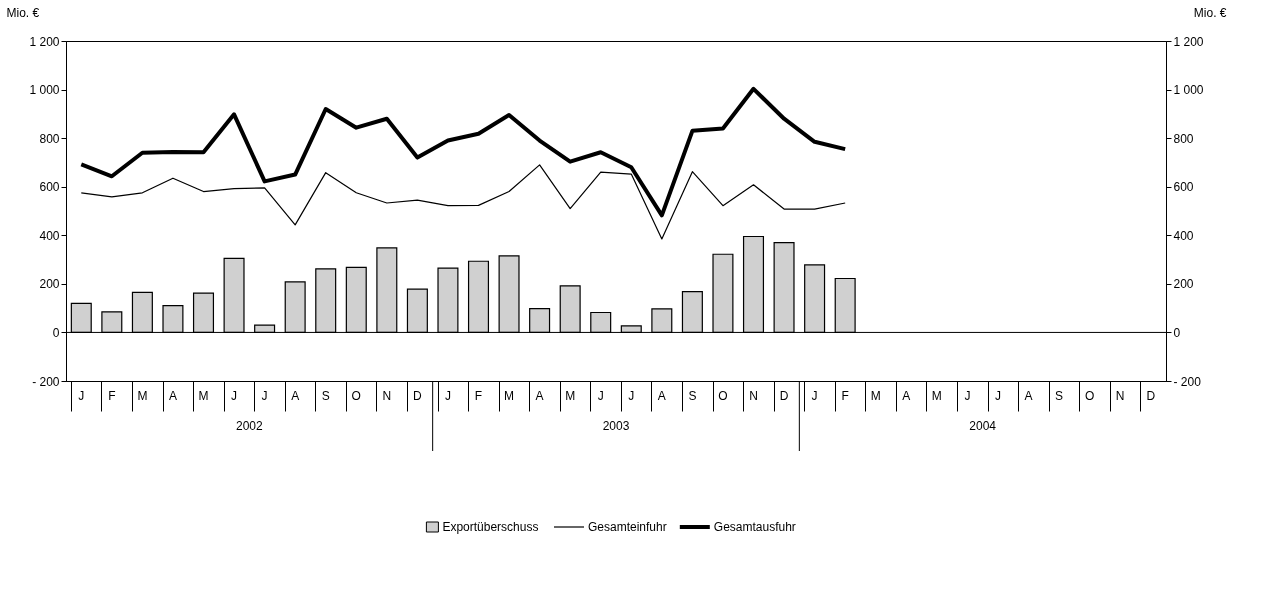  What do you see at coordinates (46, 381) in the screenshot?
I see `y-tick-label: - 200` at bounding box center [46, 381].